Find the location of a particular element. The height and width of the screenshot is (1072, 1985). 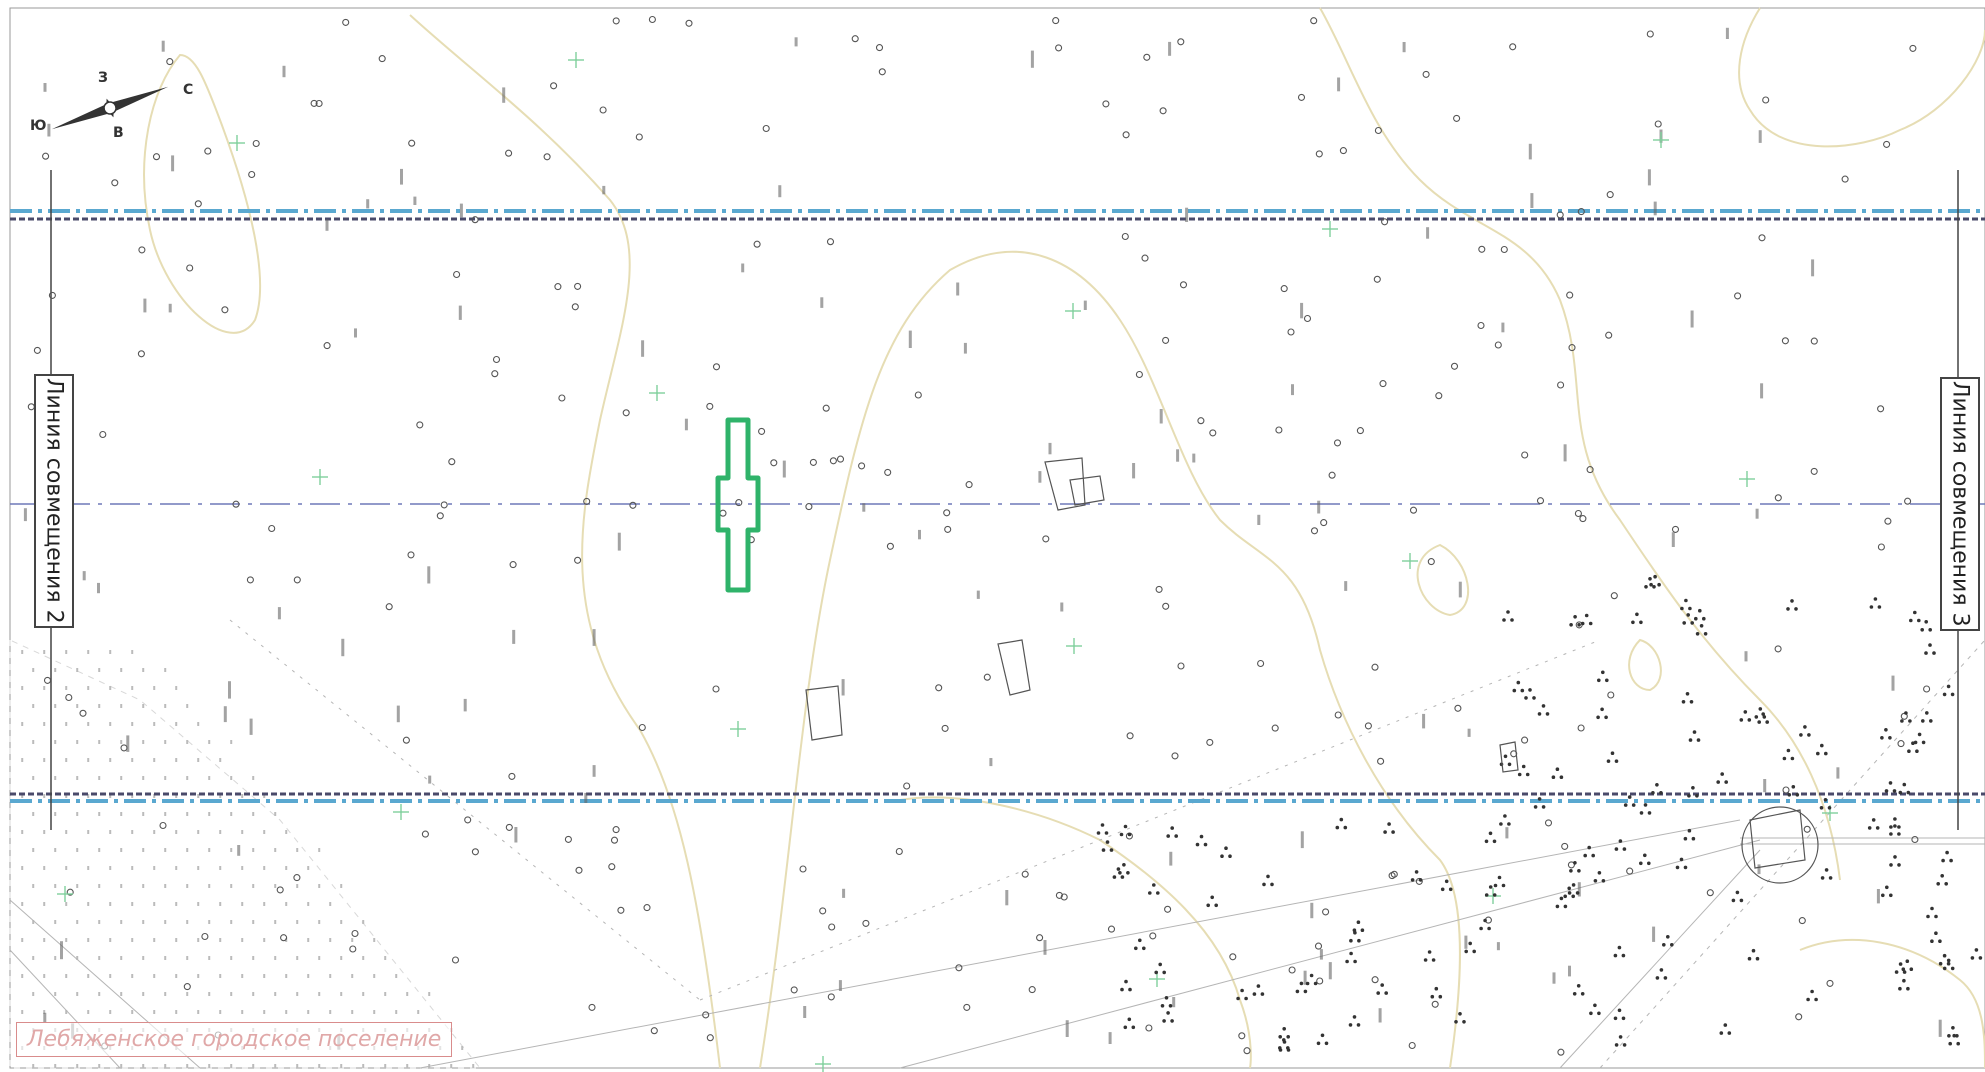

compass-east-letter: В is located at coordinates (118, 133).